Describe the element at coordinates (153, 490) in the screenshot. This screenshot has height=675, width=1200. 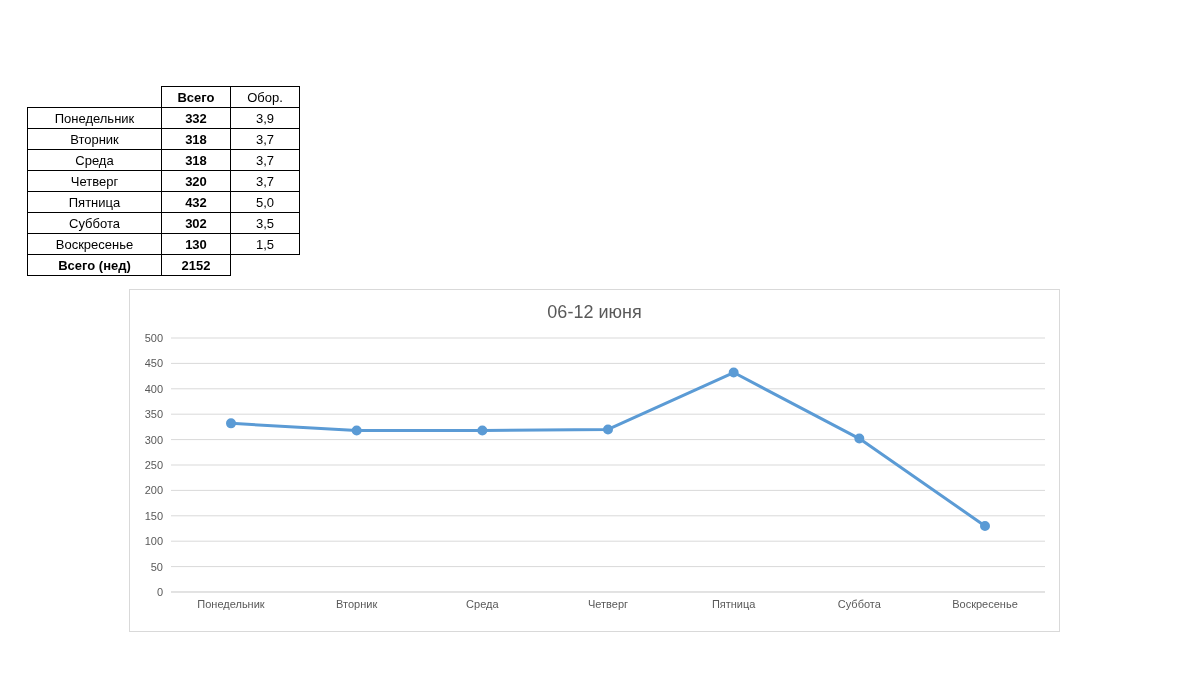
I see `y-tick-label: 200` at that location.